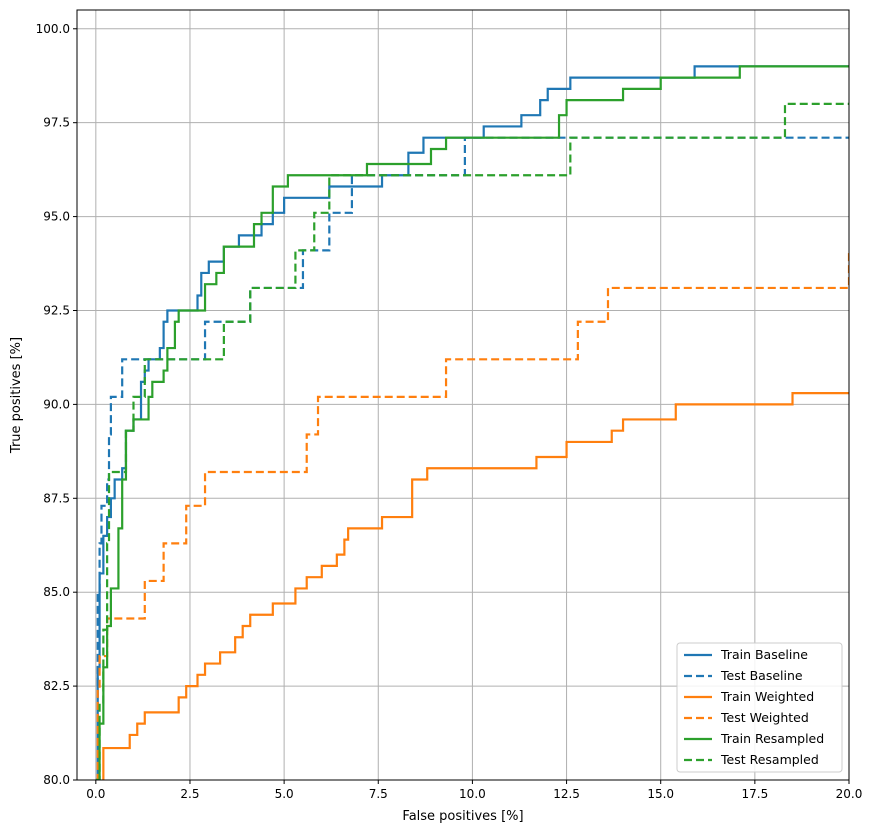 This screenshot has width=874, height=838. I want to click on y-axis-label: True positives [%], so click(16, 395).